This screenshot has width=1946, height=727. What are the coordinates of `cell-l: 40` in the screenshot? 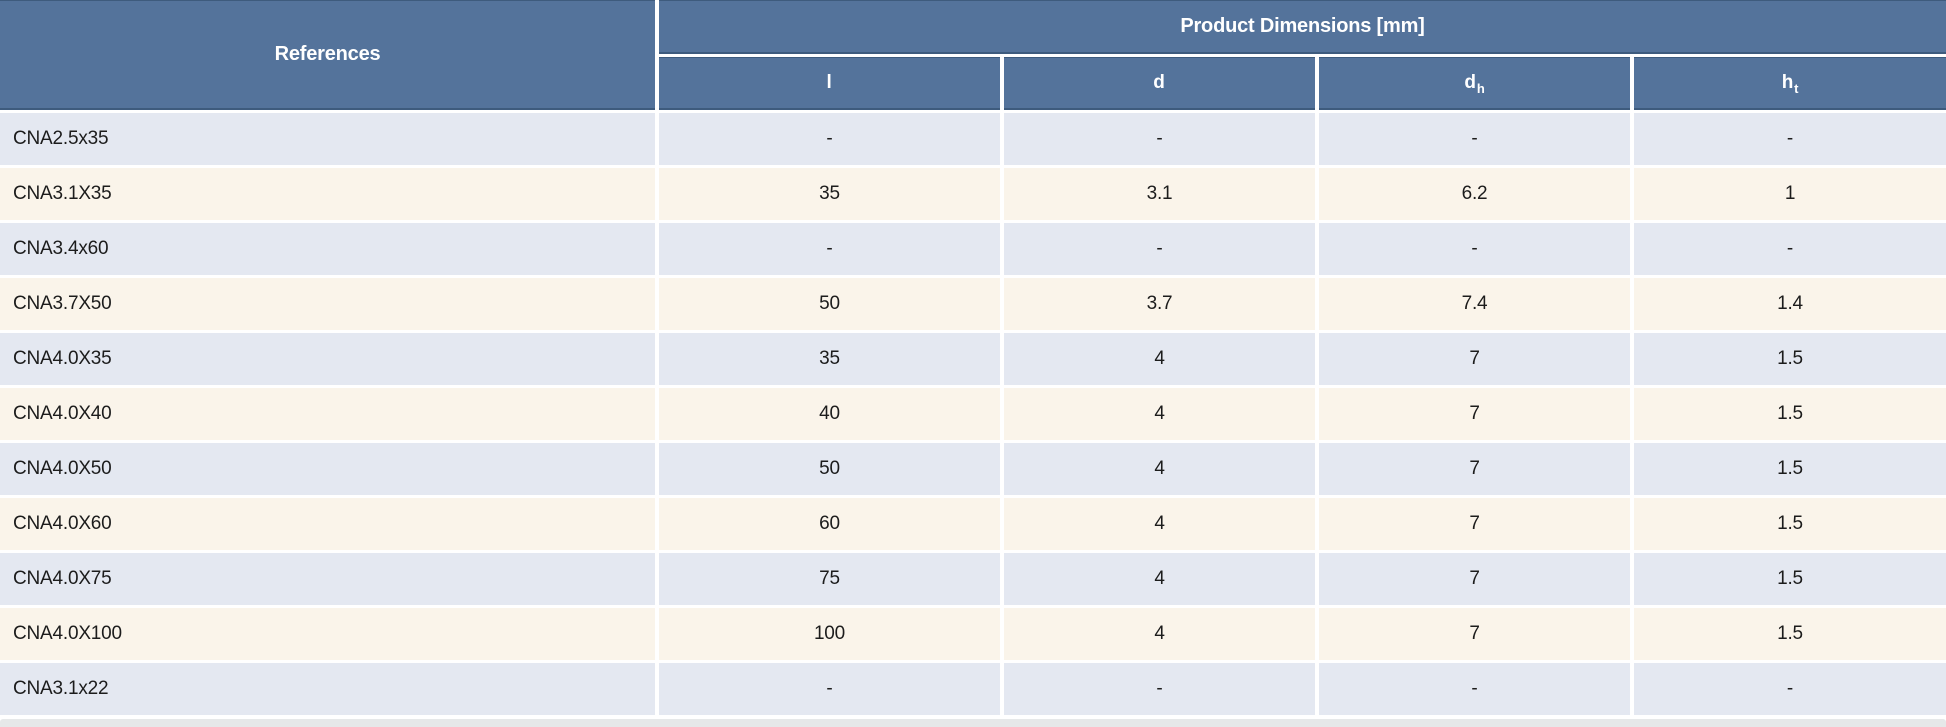 It's located at (829, 414).